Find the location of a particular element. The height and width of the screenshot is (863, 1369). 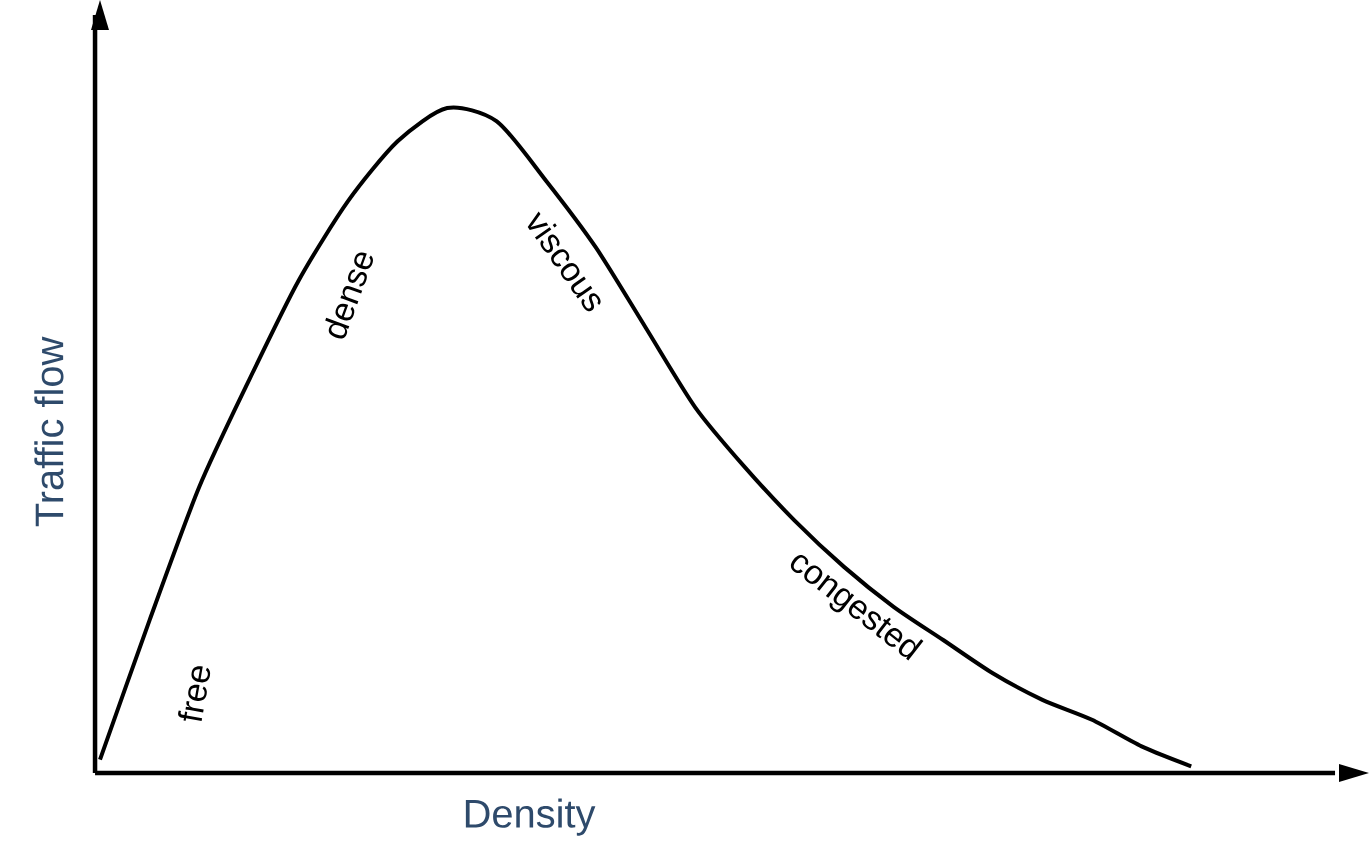

annotation: free is located at coordinates (194, 694).